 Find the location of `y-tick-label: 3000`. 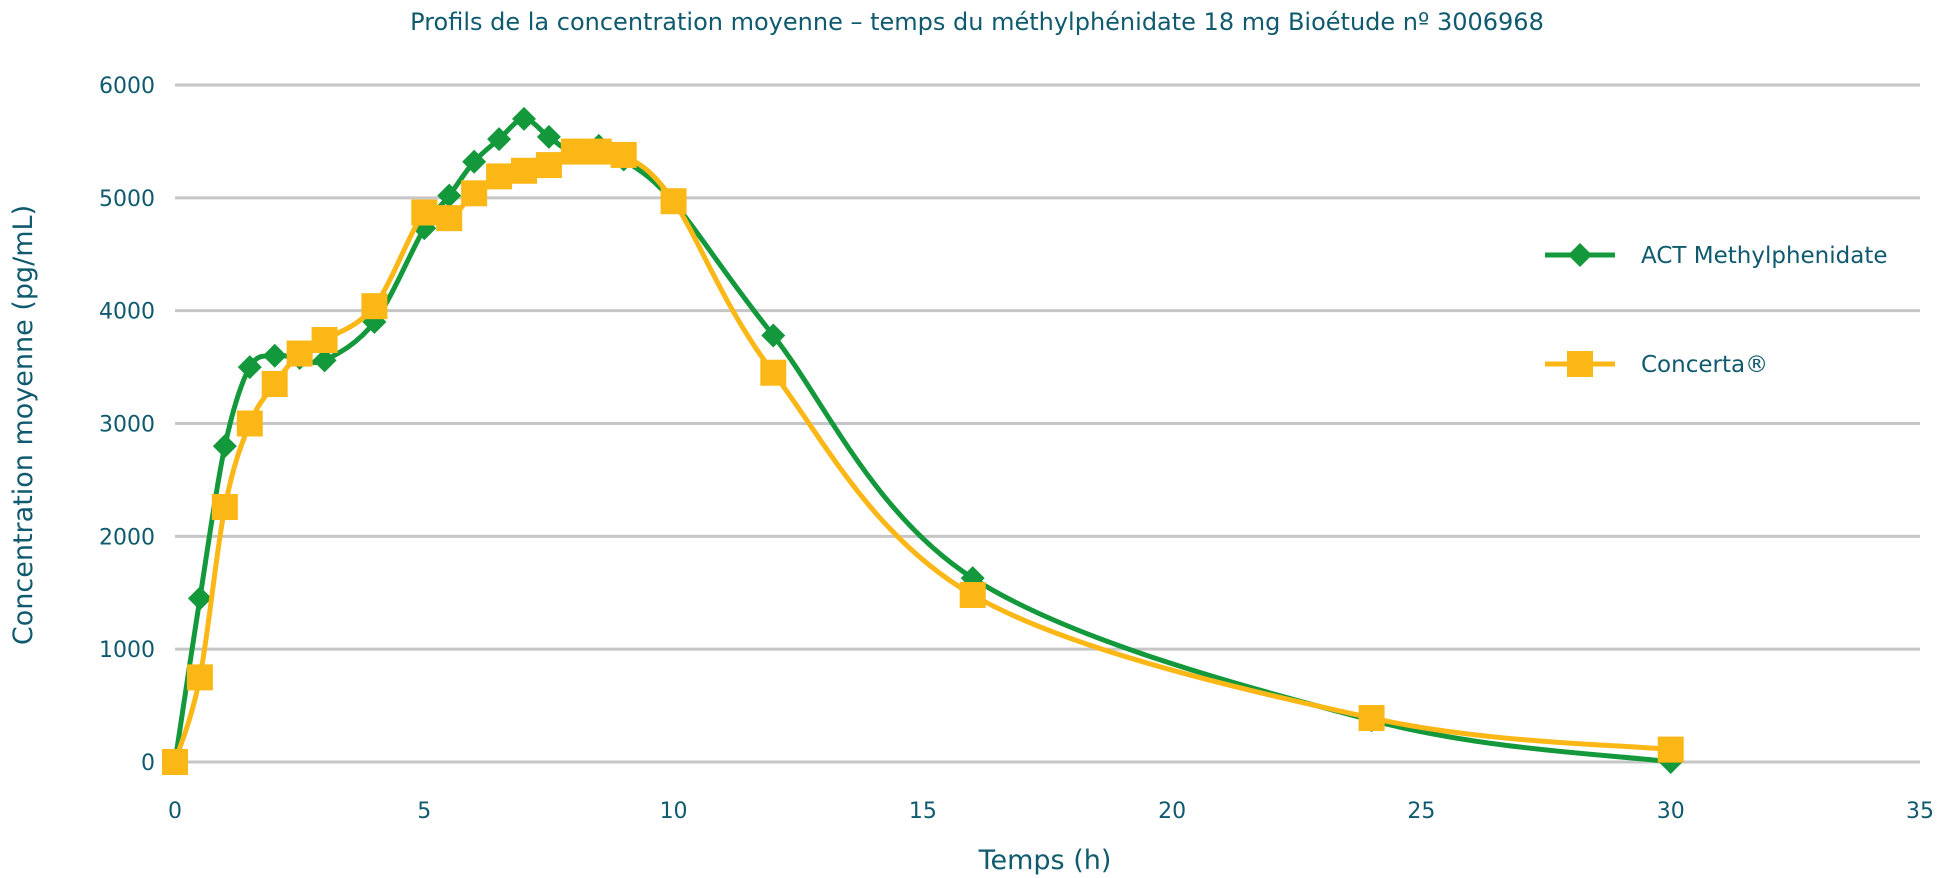

y-tick-label: 3000 is located at coordinates (127, 425).